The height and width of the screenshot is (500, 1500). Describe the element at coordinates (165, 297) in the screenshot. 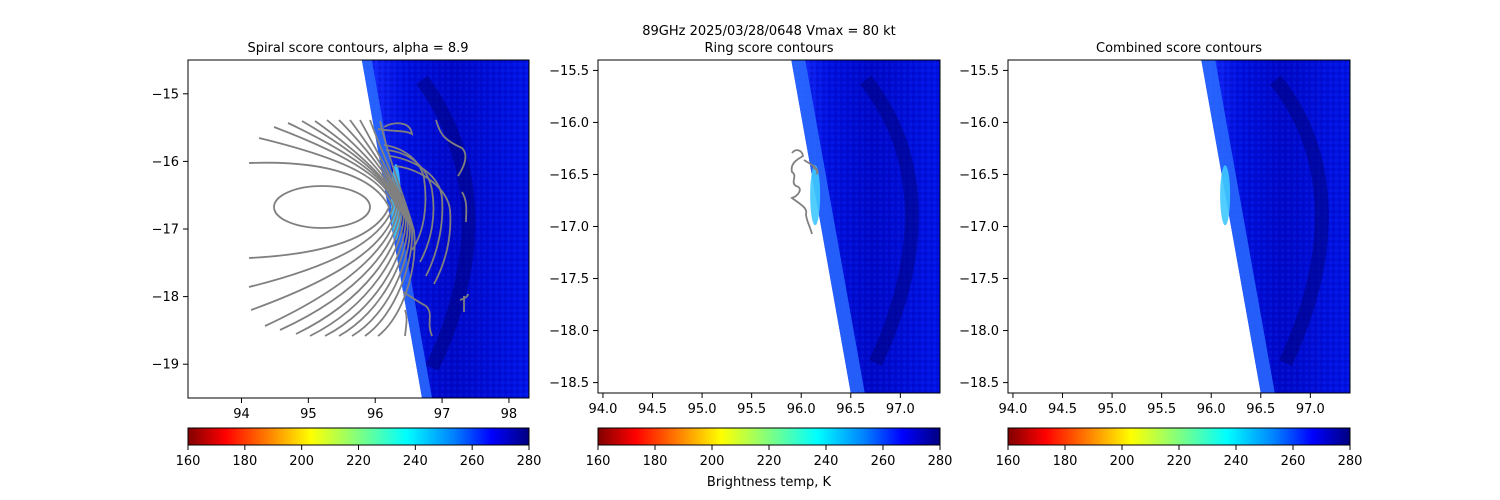

I see `y-tick-label: −18` at that location.